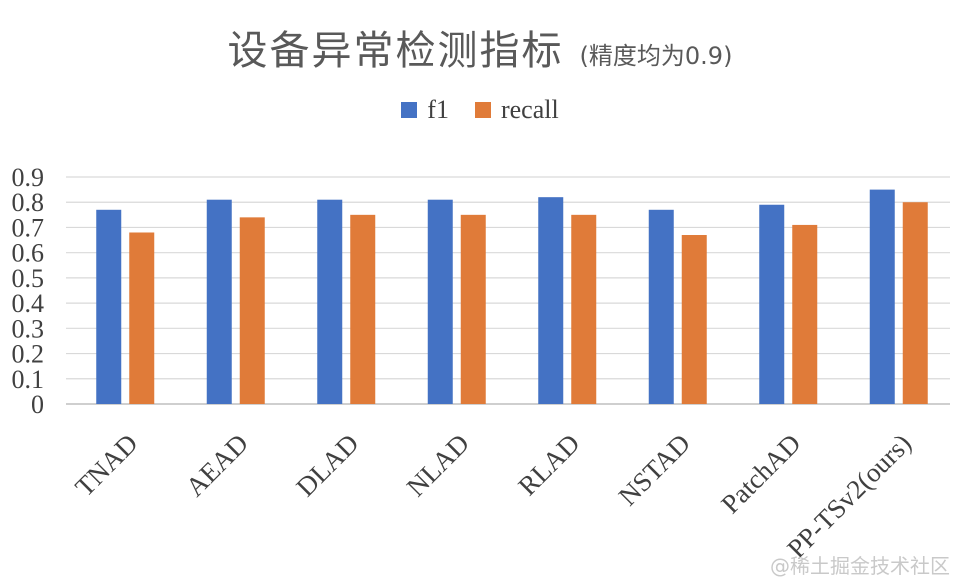  What do you see at coordinates (438, 465) in the screenshot?
I see `x-tick-label: NLAD` at bounding box center [438, 465].